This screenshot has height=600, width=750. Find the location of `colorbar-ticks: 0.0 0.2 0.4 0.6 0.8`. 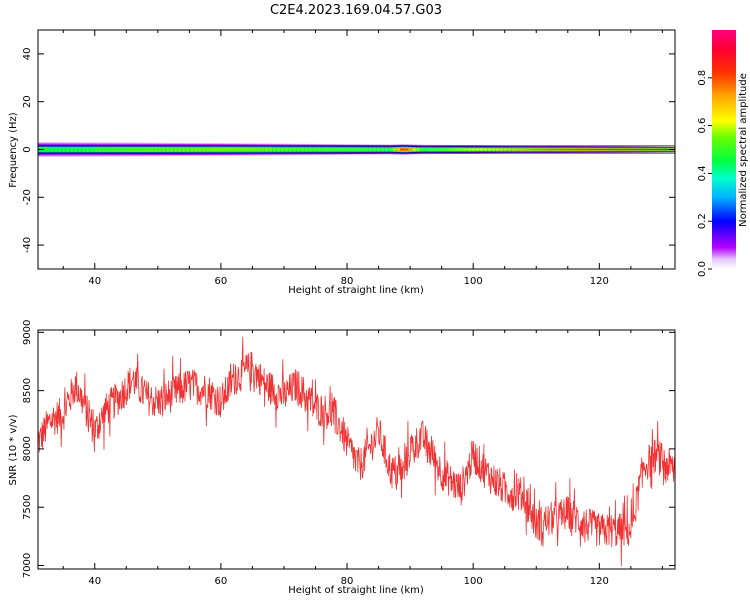

colorbar-ticks: 0.0 0.2 0.4 0.6 0.8 is located at coordinates (704, 173).